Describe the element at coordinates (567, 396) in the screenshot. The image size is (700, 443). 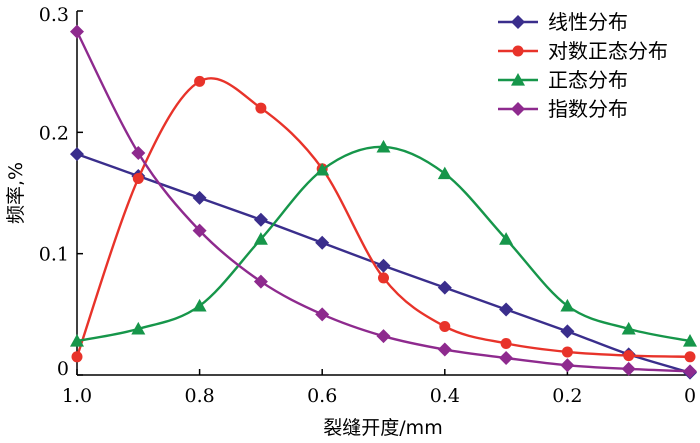
I see `x-tick-label: 0.2` at that location.